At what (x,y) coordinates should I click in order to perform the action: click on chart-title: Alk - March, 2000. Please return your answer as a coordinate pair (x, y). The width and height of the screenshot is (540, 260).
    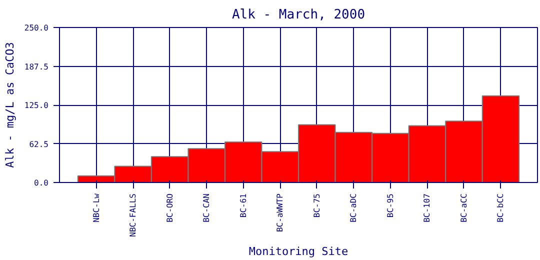
    Looking at the image, I should click on (299, 15).